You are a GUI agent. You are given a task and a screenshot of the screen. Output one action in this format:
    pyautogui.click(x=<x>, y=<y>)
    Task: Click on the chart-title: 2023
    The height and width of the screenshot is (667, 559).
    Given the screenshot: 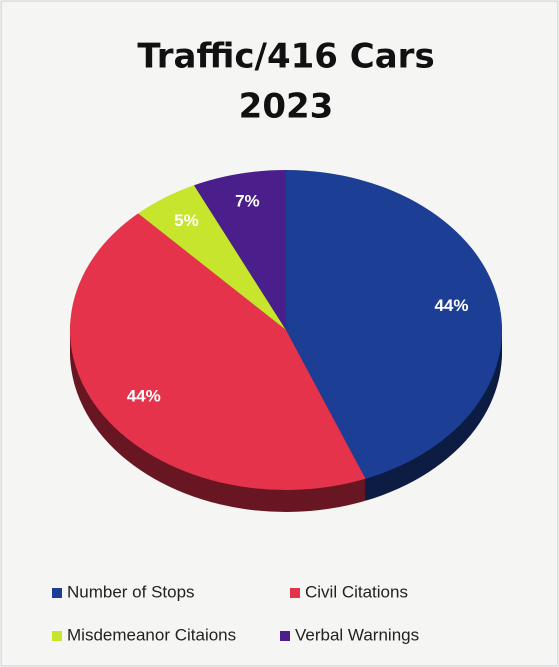 What is the action you would take?
    pyautogui.click(x=286, y=107)
    